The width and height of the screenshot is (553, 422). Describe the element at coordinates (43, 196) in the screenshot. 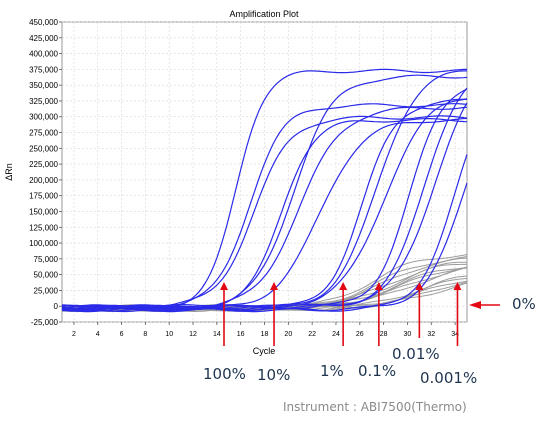

I see `y-tick-label: 175,000` at that location.